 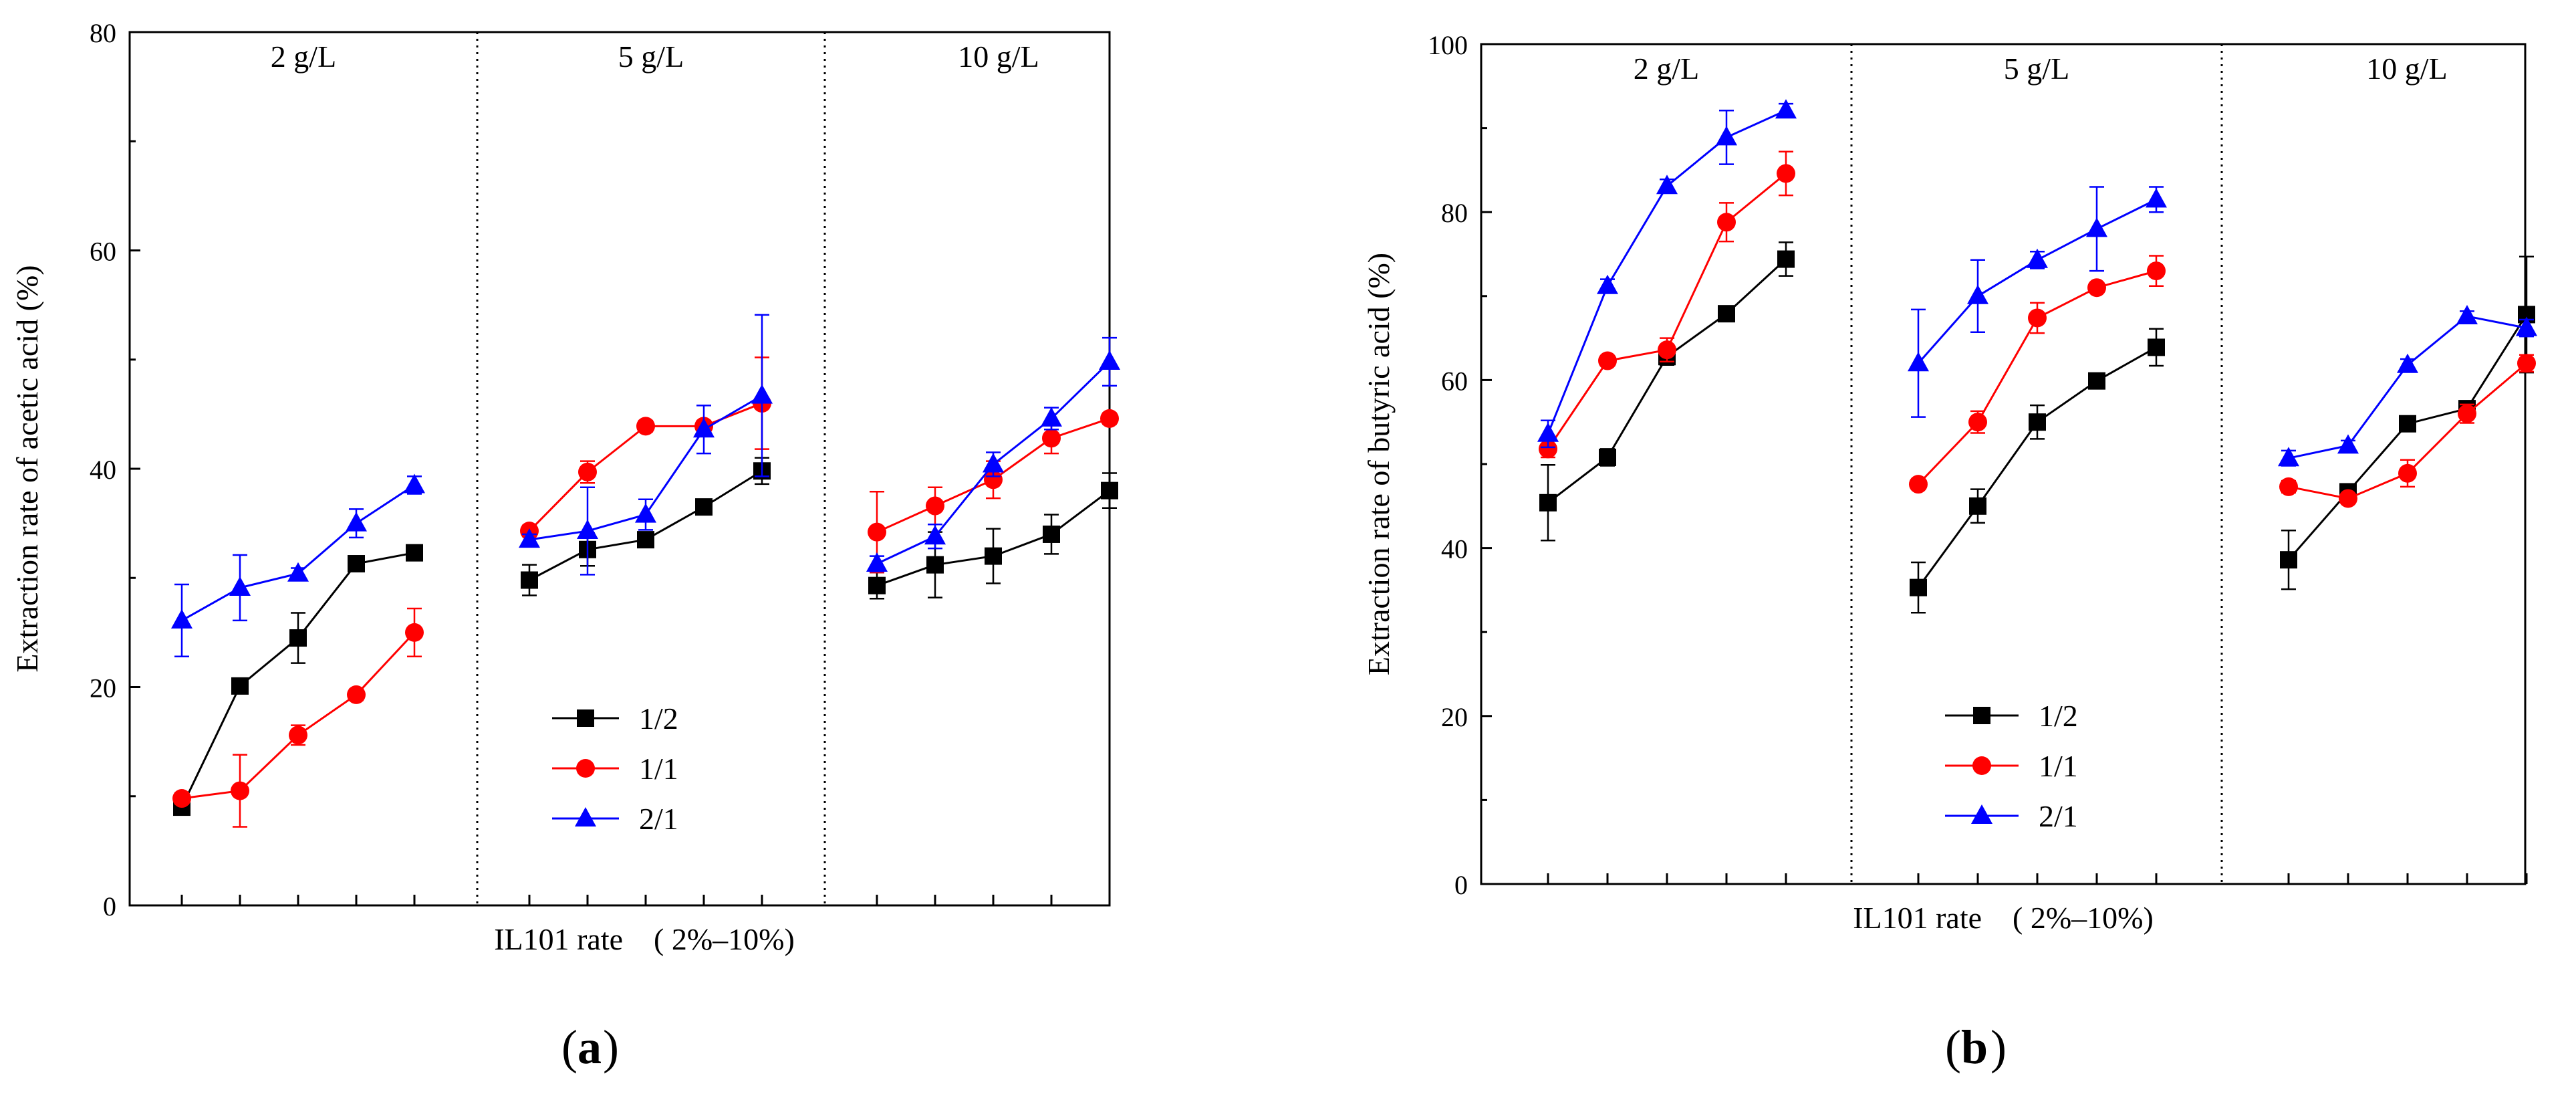 I want to click on legend-label: 2/1, so click(x=659, y=819).